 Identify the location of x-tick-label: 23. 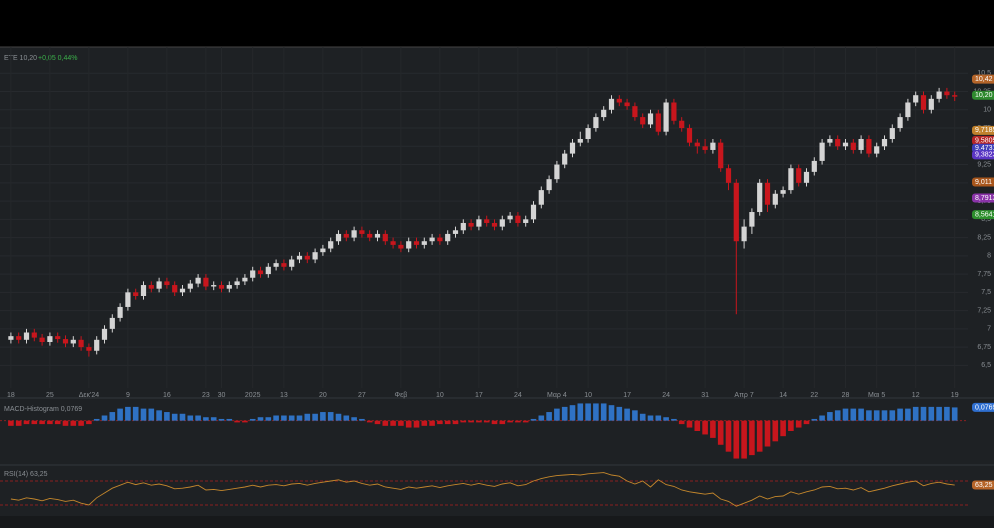
(206, 395).